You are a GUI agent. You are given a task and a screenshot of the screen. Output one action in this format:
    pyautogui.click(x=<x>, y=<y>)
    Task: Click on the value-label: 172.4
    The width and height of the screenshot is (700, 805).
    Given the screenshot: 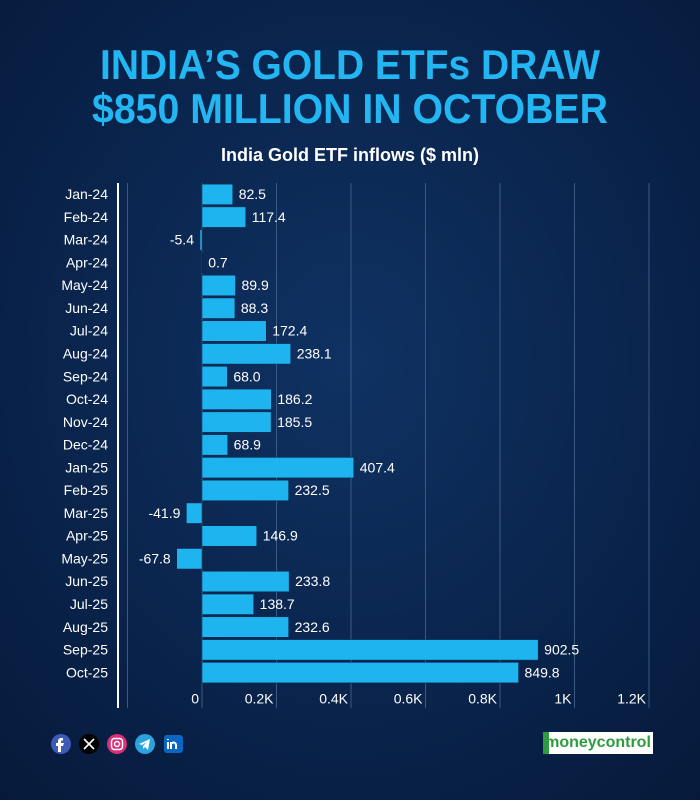 What is the action you would take?
    pyautogui.click(x=289, y=331)
    